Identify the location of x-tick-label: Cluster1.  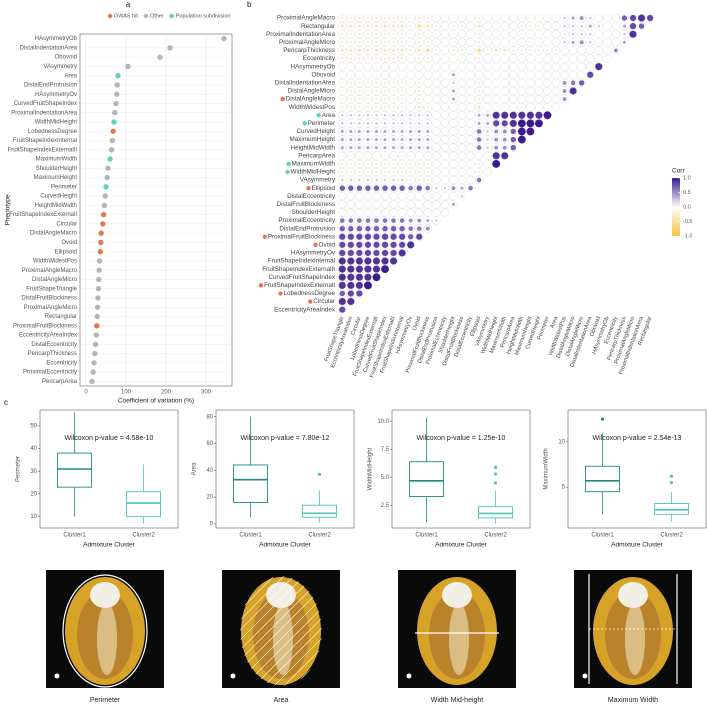
(74, 536).